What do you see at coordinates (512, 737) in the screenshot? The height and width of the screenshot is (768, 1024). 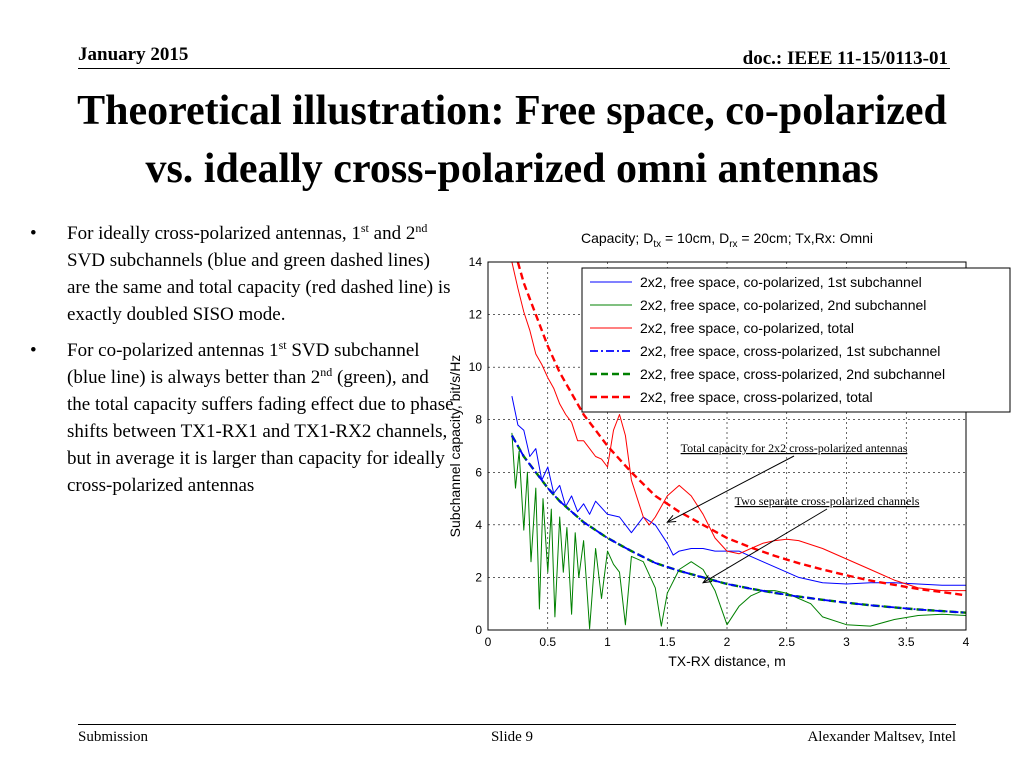 I see `footer-slide-number: Slide 9` at bounding box center [512, 737].